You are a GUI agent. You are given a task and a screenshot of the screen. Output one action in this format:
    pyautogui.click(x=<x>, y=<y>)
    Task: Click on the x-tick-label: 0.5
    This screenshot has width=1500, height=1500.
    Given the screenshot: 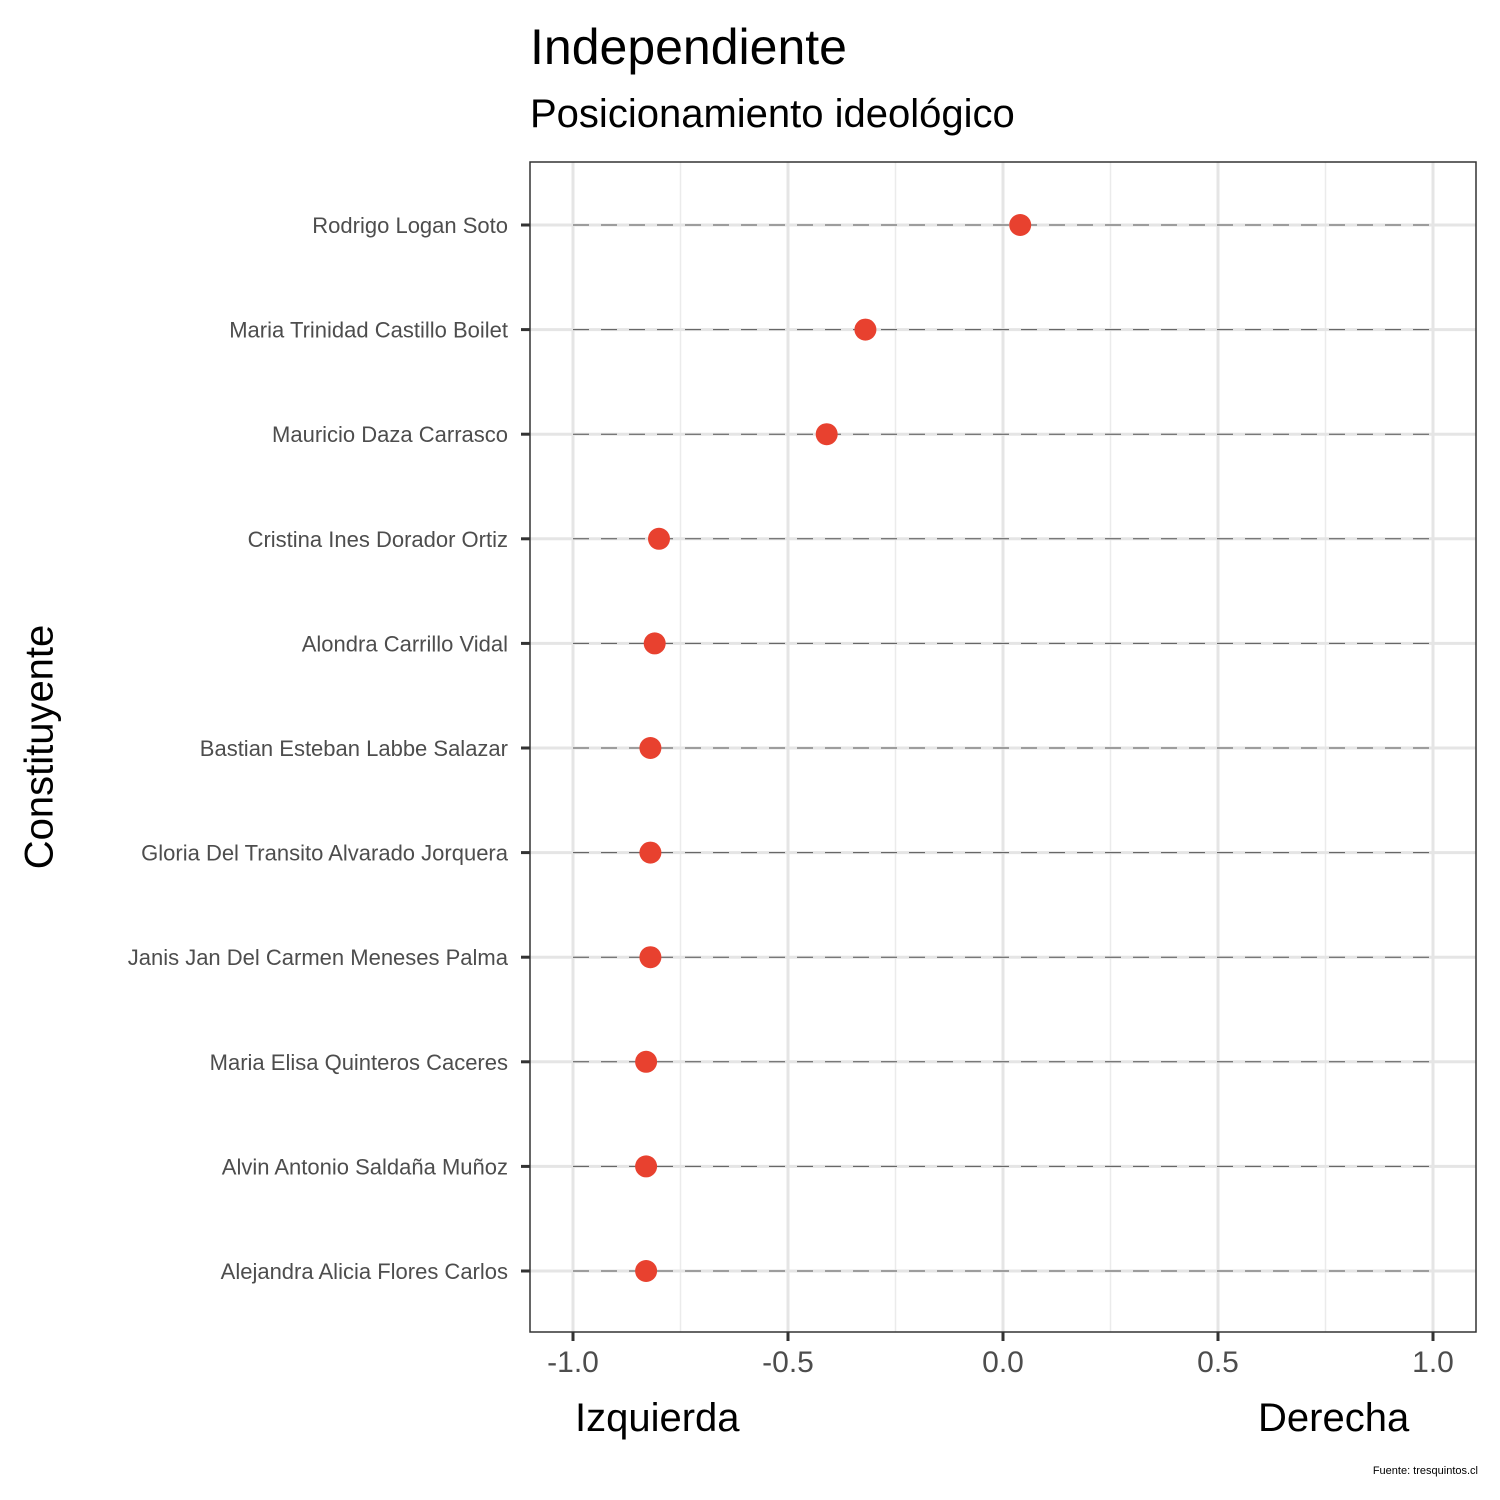 What is the action you would take?
    pyautogui.click(x=1218, y=1362)
    